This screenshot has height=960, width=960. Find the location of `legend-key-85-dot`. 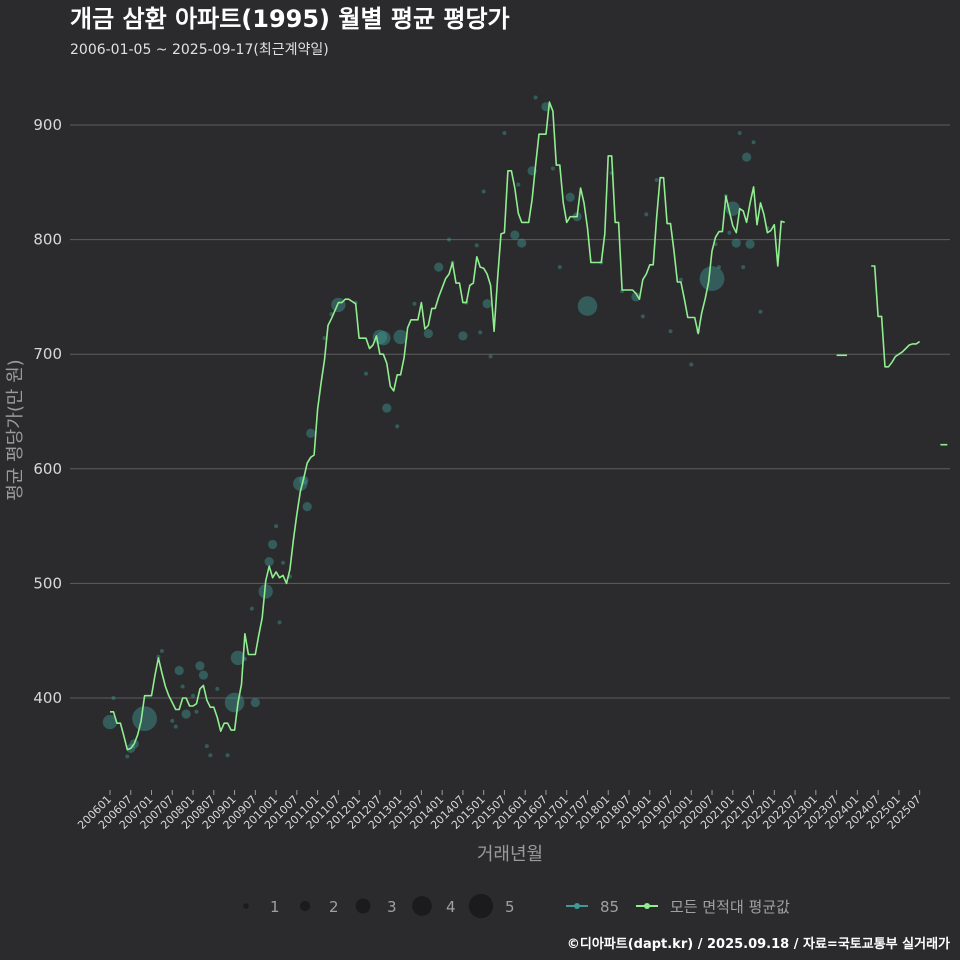

legend-key-85-dot is located at coordinates (577, 906).